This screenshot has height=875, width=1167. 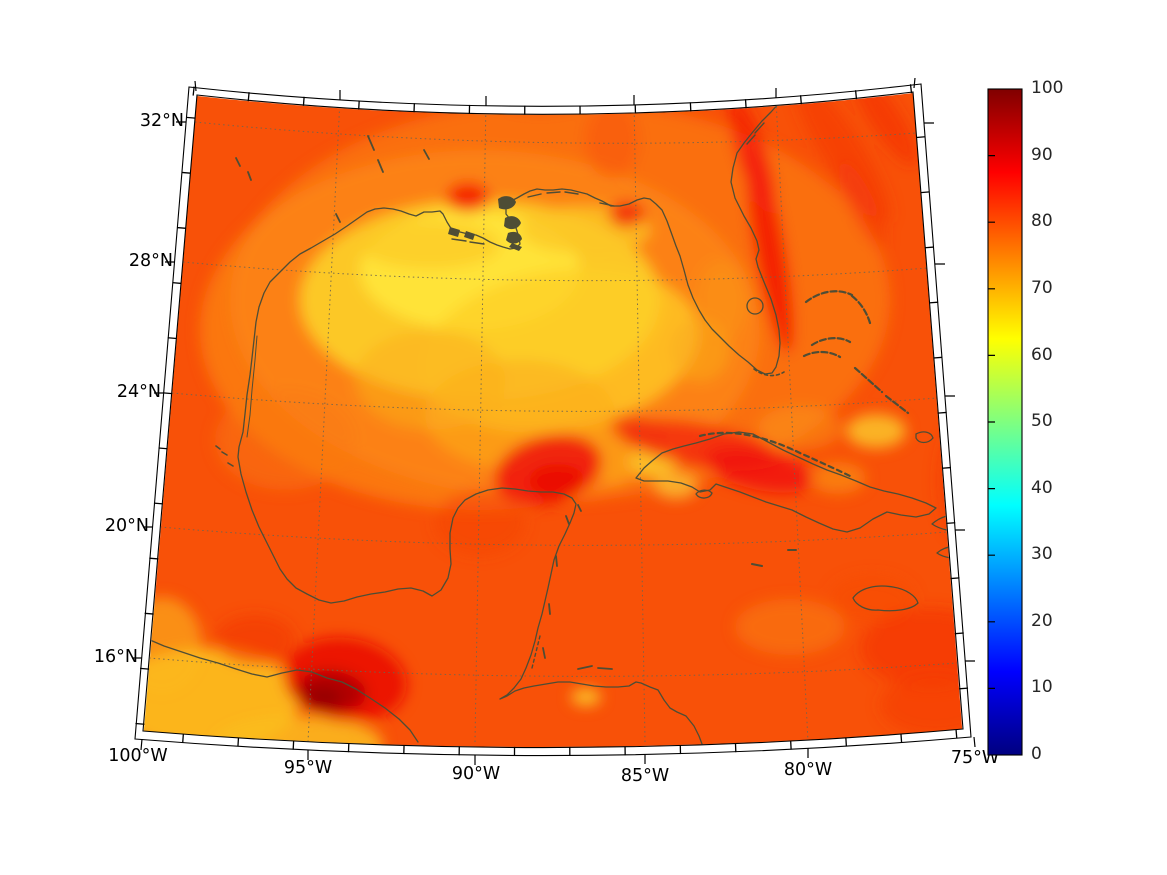 I want to click on bahamas-banks, so click(x=856, y=352).